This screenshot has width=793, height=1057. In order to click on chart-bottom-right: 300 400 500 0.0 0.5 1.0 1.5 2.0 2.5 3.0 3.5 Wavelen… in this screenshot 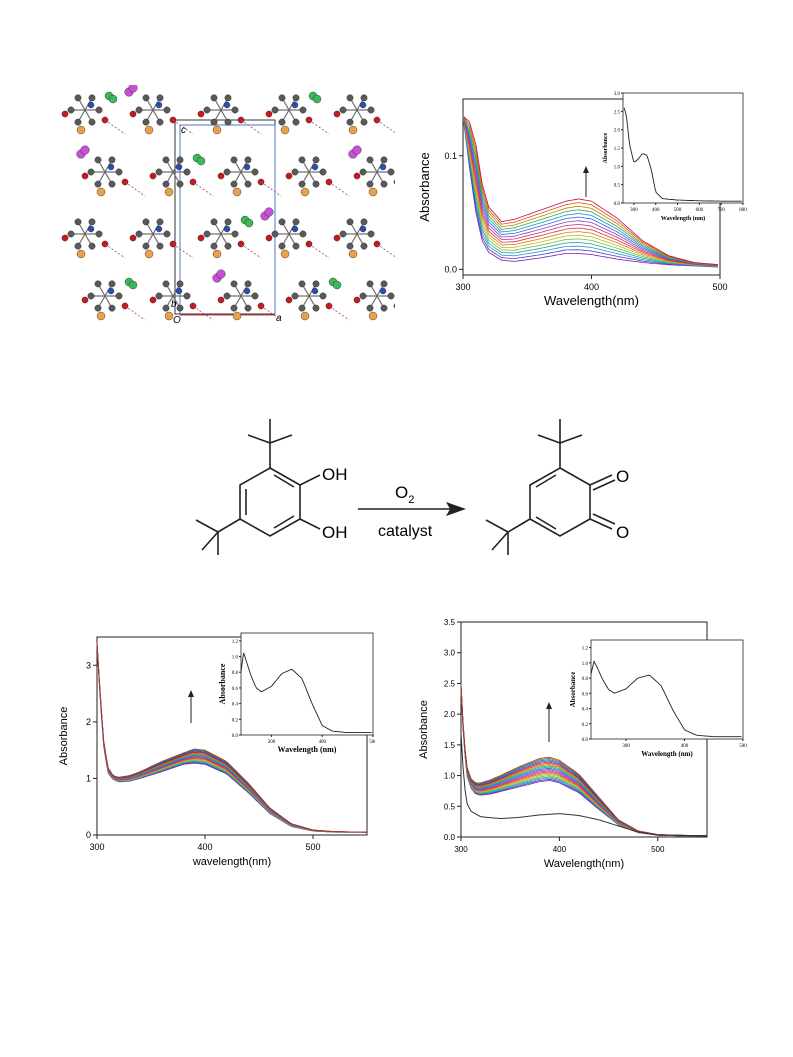, I will do `click(587, 747)`.